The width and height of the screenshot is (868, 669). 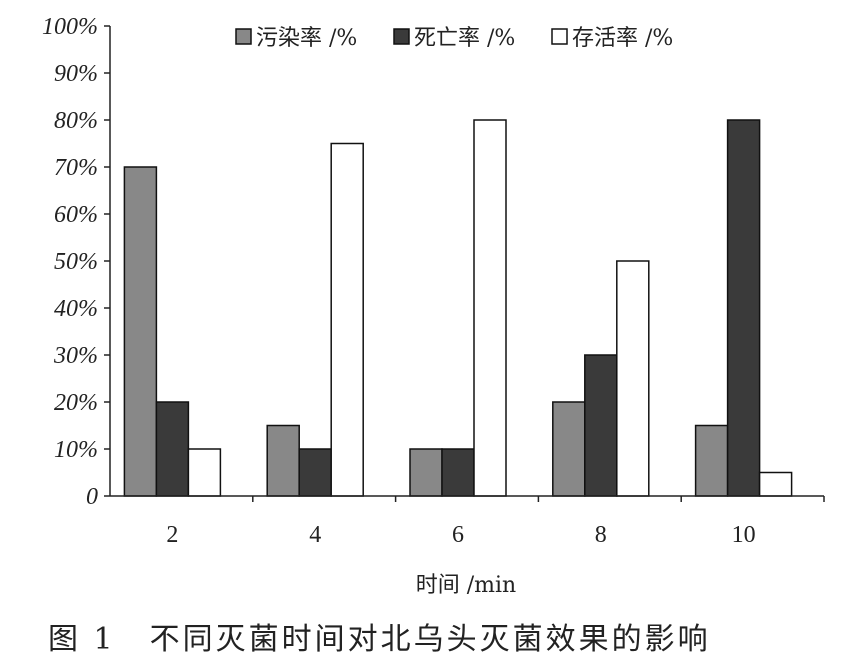 I want to click on y-tick-label: 0, so click(x=92, y=497).